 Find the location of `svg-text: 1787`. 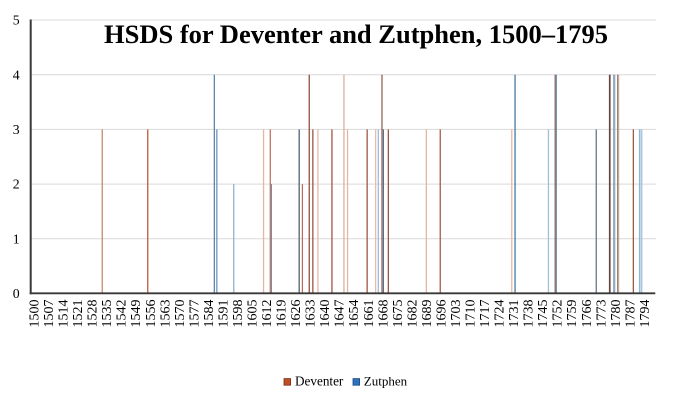

svg-text: 1787 is located at coordinates (630, 314).